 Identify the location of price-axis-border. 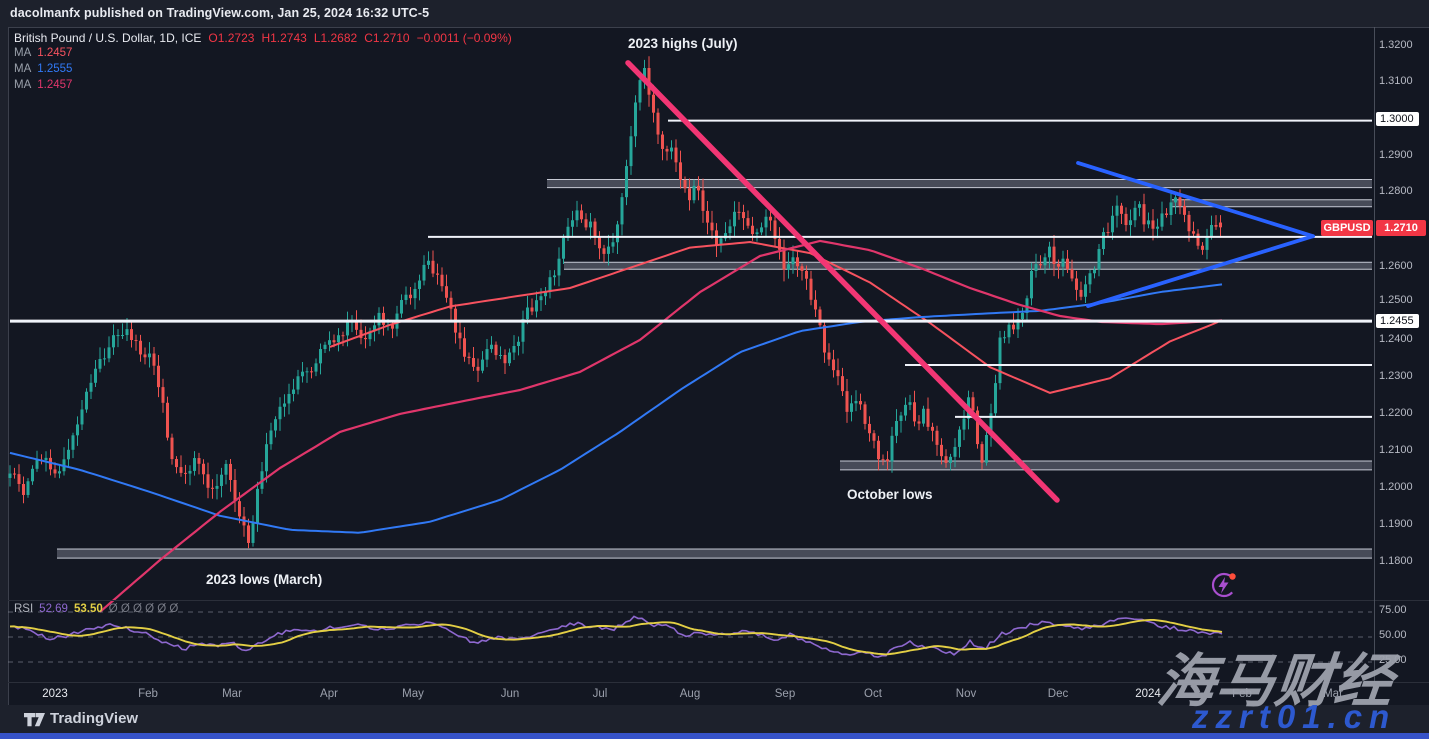
(1374, 354).